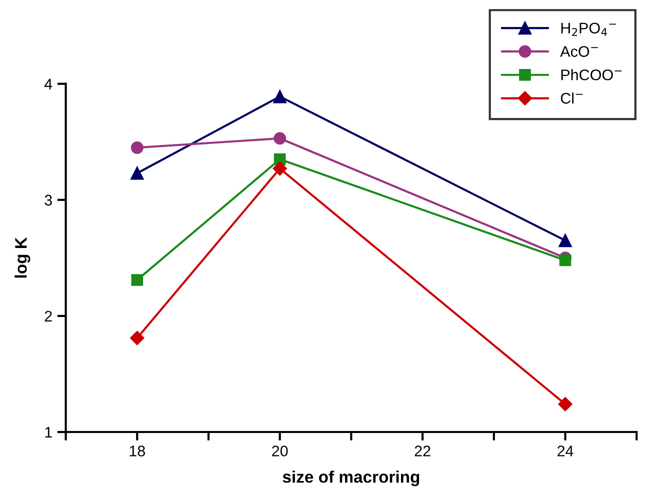  I want to click on y-tick-label: 4, so click(48, 84).